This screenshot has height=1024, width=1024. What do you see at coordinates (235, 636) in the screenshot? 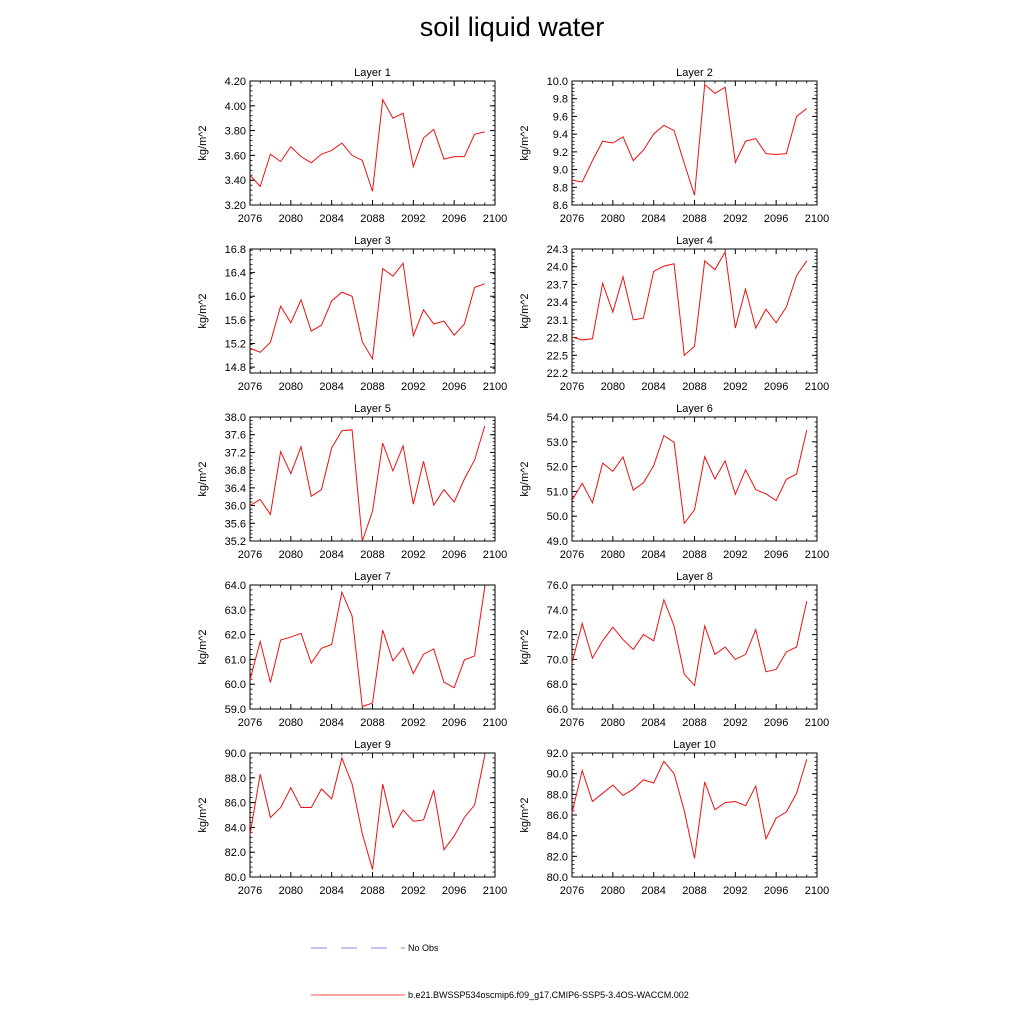
I see `y-tick-label: 62.0` at bounding box center [235, 636].